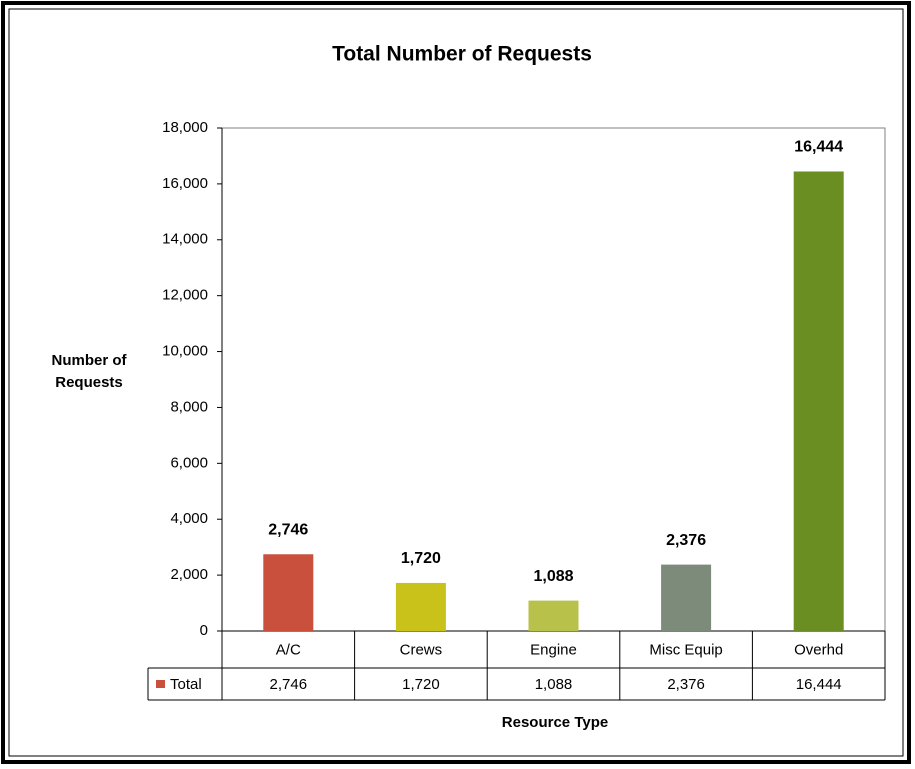 This screenshot has width=915, height=769. I want to click on data-label: 2,376, so click(686, 540).